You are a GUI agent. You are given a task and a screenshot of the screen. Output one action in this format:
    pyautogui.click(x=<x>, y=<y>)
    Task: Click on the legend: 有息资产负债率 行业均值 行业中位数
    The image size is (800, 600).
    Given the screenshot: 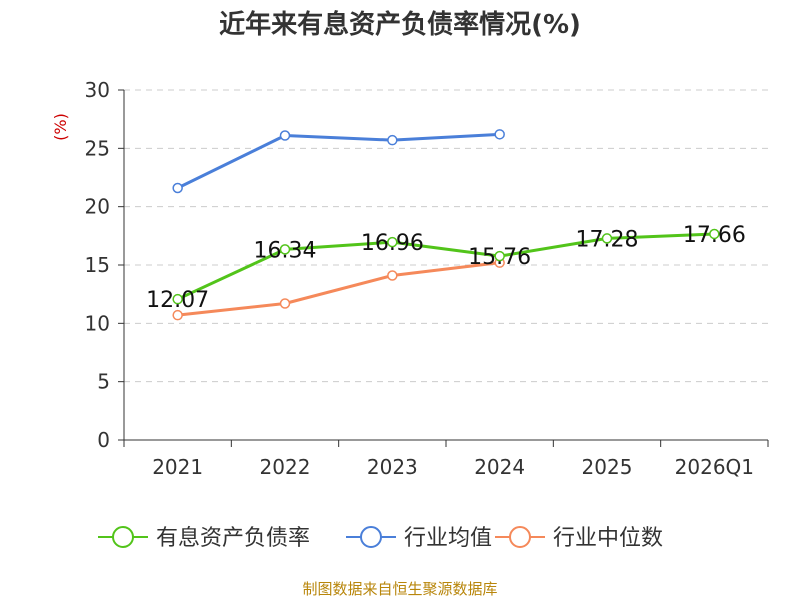 What is the action you would take?
    pyautogui.click(x=380, y=538)
    